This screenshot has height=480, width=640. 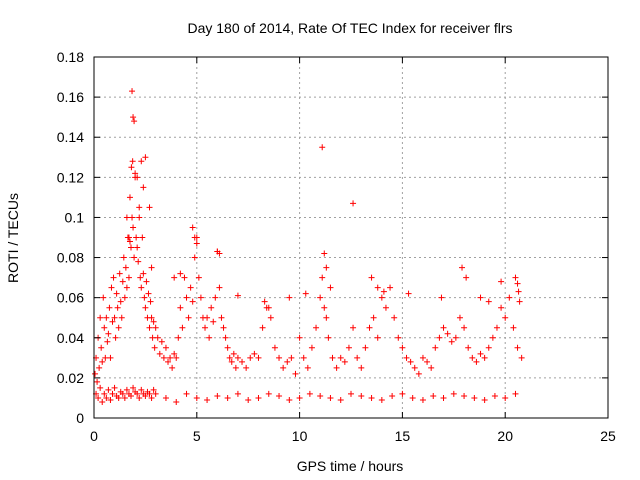 What do you see at coordinates (350, 466) in the screenshot?
I see `x-axis-label: GPS time / hours` at bounding box center [350, 466].